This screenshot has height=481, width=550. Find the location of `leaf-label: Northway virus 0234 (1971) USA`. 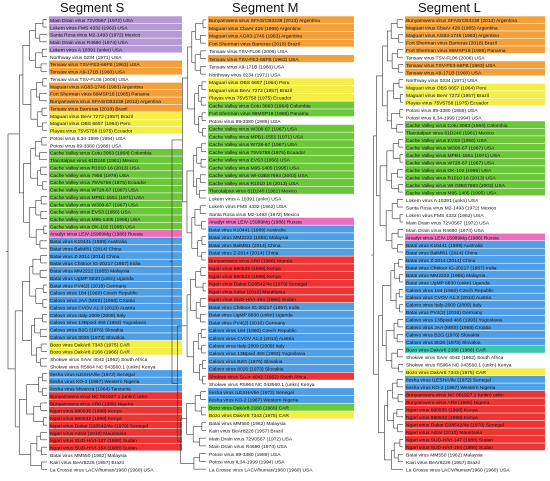

leaf-label: Northway virus 0234 (1971) USA is located at coordinates (442, 81).